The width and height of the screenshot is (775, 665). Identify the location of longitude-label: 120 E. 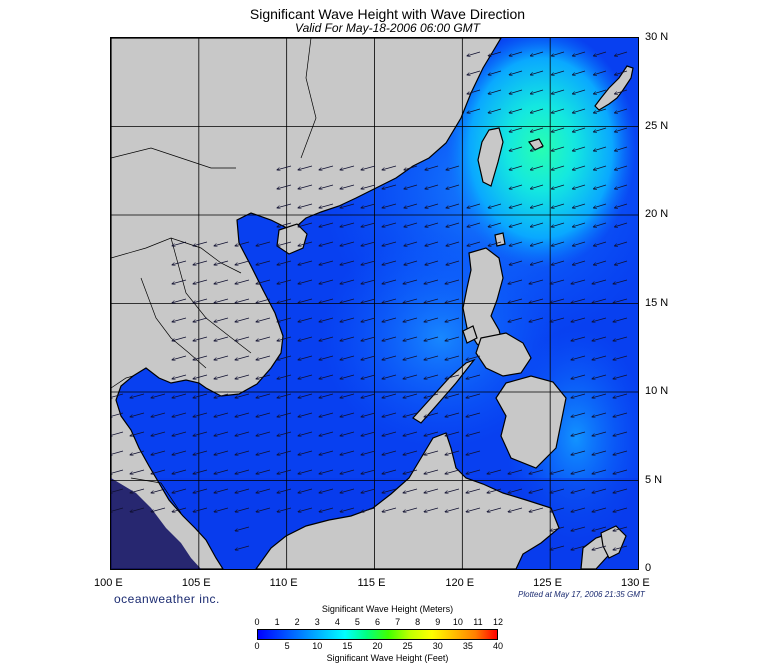
(460, 583).